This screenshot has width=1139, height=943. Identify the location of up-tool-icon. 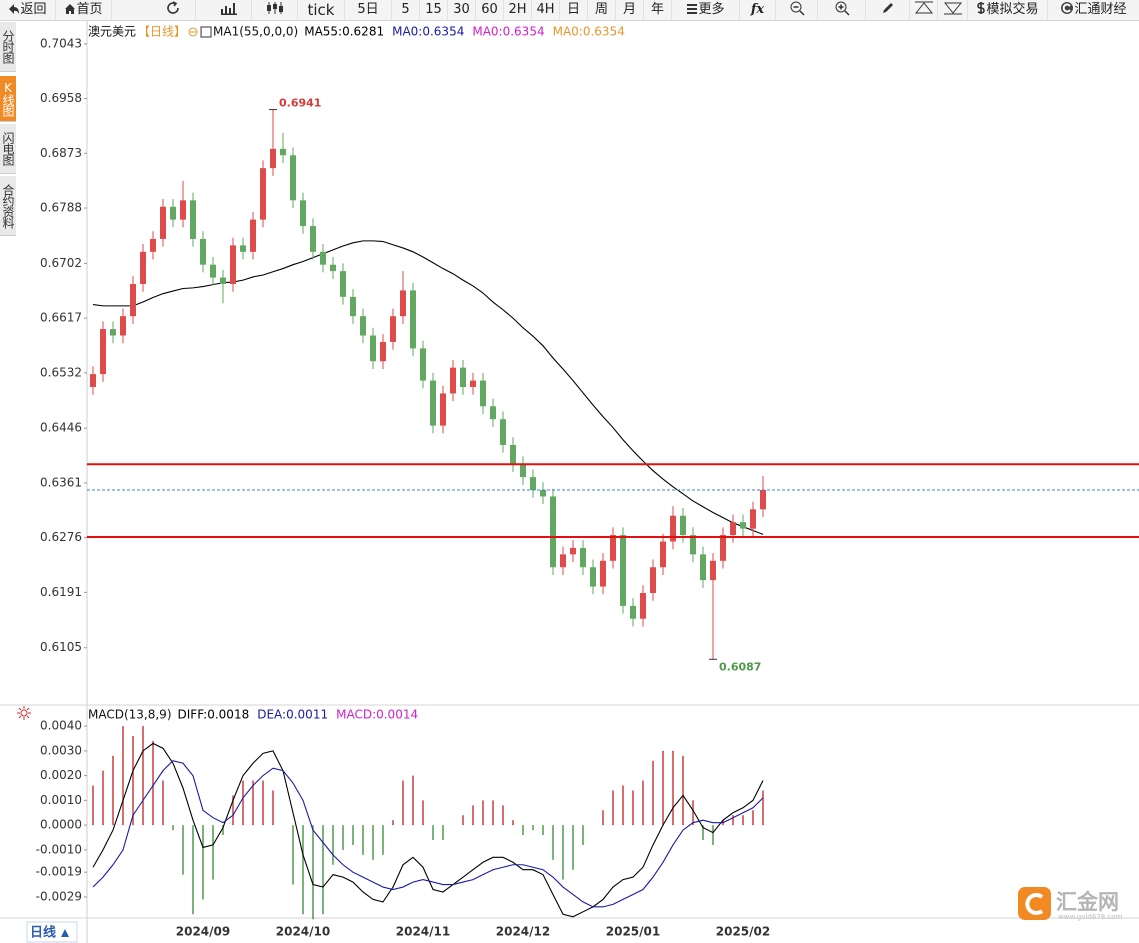
(923, 7).